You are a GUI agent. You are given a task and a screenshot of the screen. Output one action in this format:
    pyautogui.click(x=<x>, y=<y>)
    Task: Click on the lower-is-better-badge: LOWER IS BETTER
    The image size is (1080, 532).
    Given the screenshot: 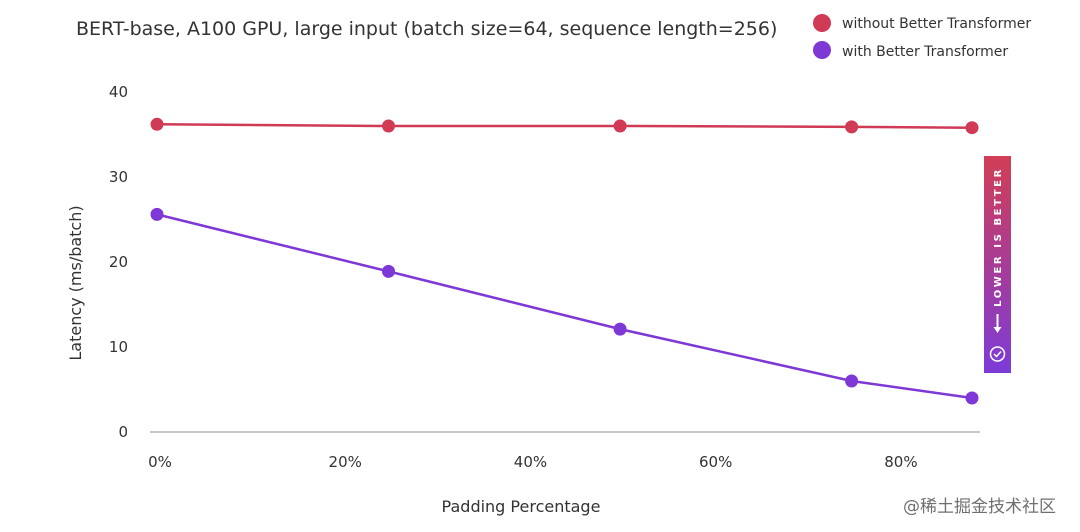 What is the action you would take?
    pyautogui.click(x=997, y=264)
    